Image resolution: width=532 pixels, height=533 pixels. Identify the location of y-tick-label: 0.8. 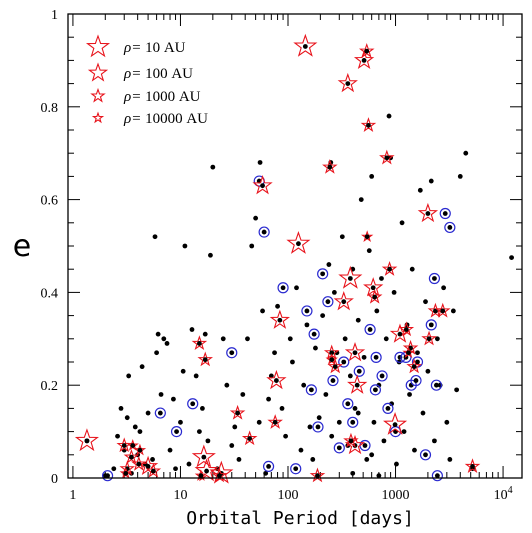
(50, 108).